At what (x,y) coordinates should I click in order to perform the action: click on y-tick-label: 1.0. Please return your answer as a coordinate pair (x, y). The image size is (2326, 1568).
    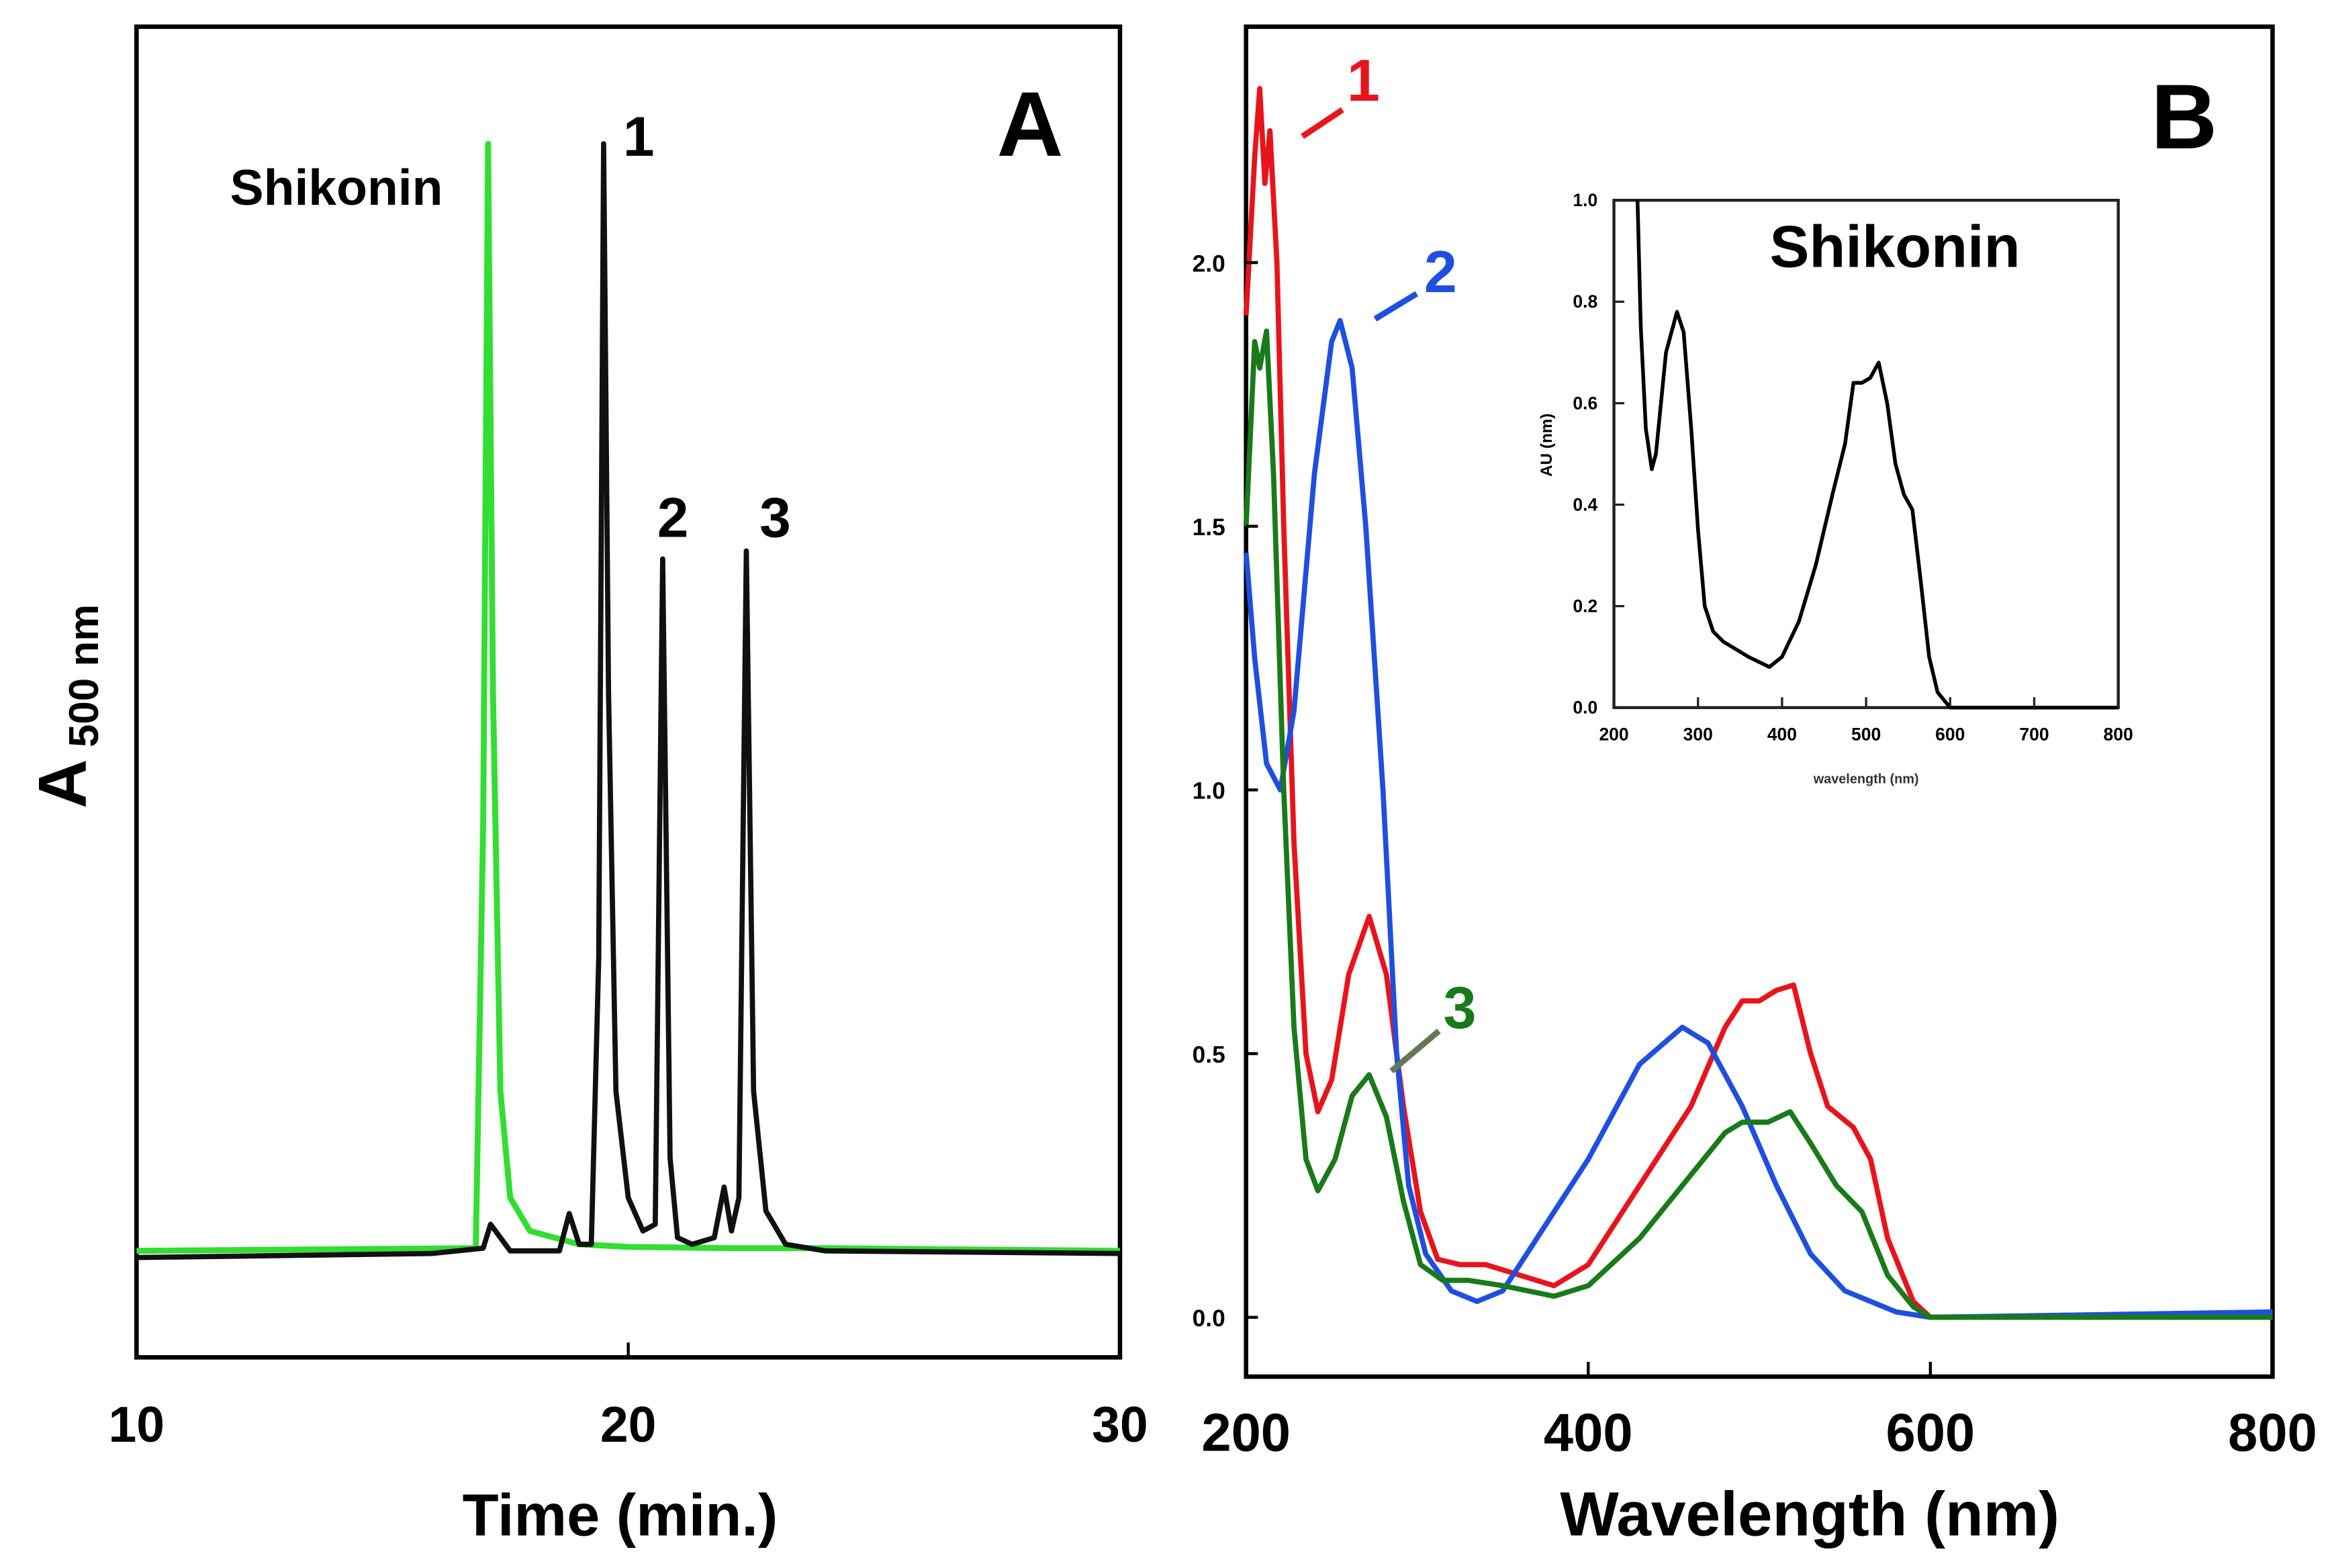
    Looking at the image, I should click on (1209, 791).